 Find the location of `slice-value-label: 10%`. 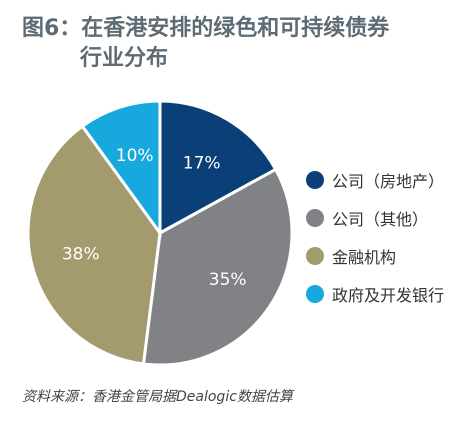

slice-value-label: 10% is located at coordinates (135, 156).